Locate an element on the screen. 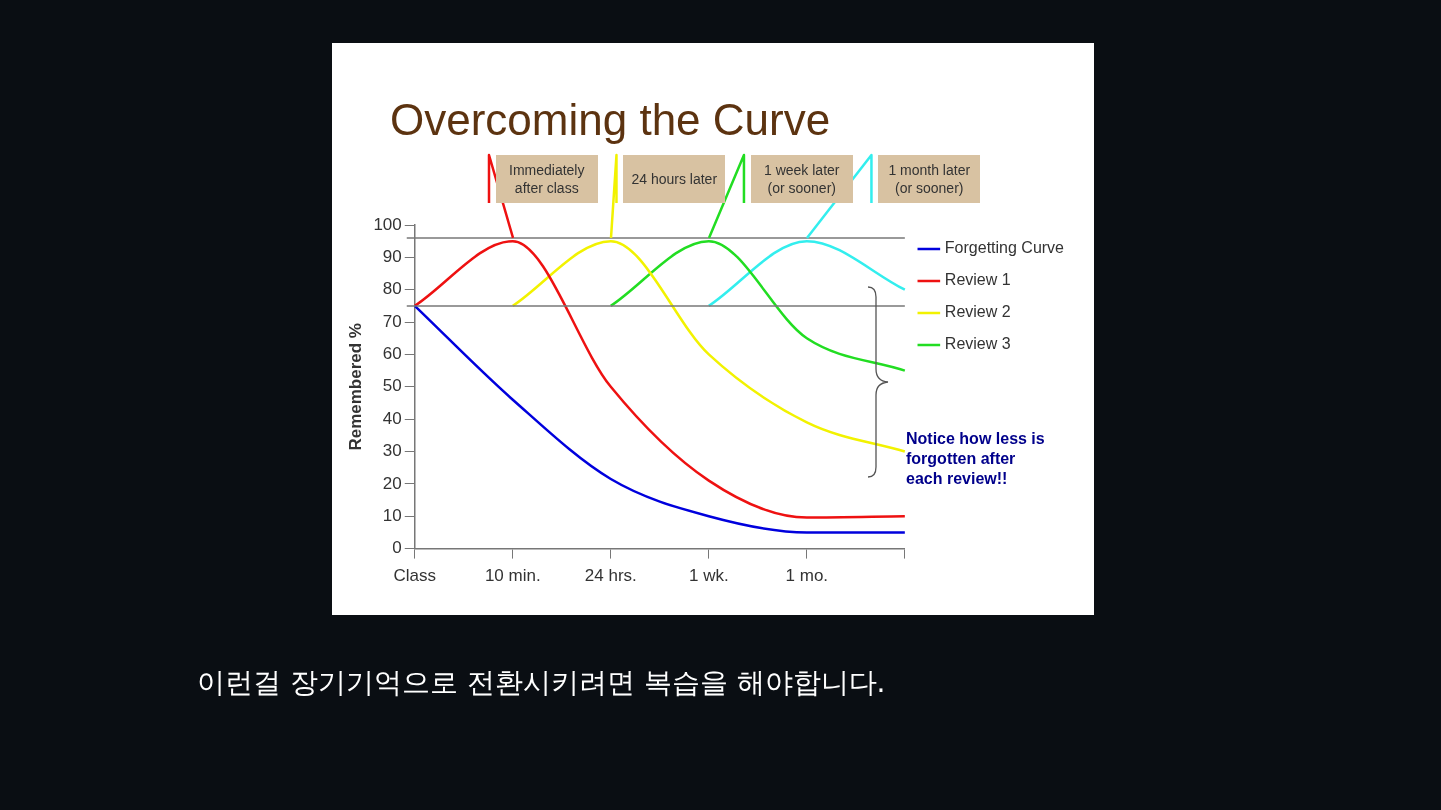 The image size is (1441, 810). y-tick-label: 40 is located at coordinates (392, 418).